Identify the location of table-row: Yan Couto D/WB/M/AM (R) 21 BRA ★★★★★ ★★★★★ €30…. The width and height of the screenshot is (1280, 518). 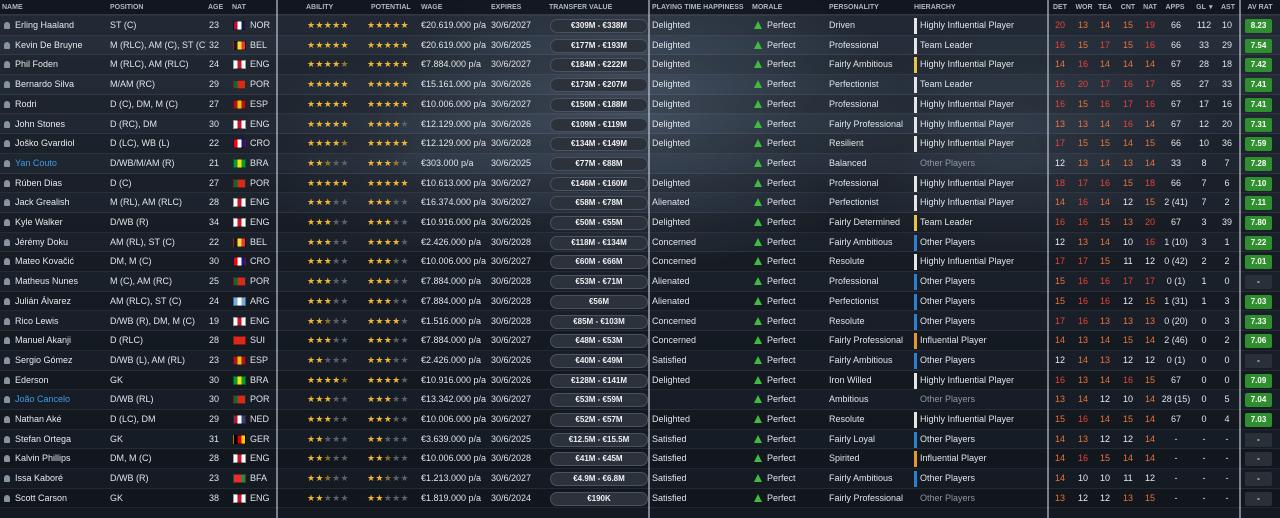
(640, 163).